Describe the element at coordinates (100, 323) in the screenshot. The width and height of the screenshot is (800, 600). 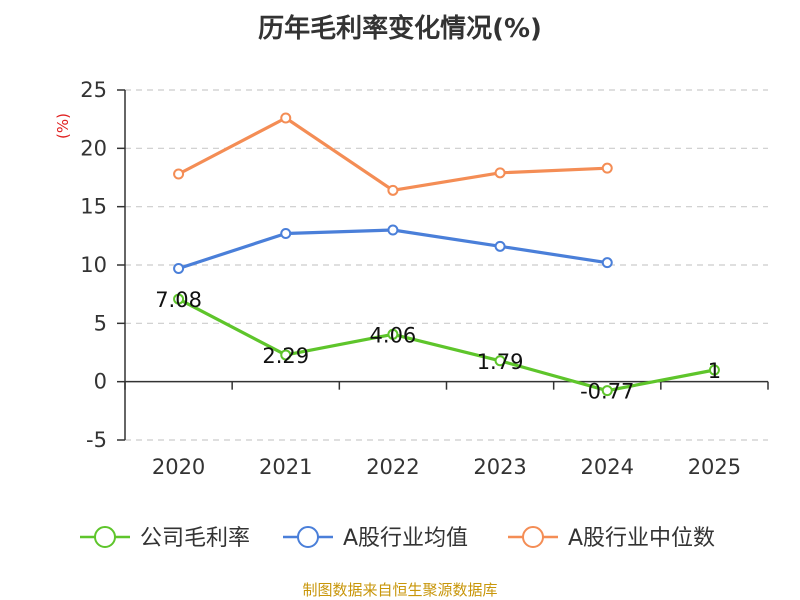
I see `y-tick-label: 5` at that location.